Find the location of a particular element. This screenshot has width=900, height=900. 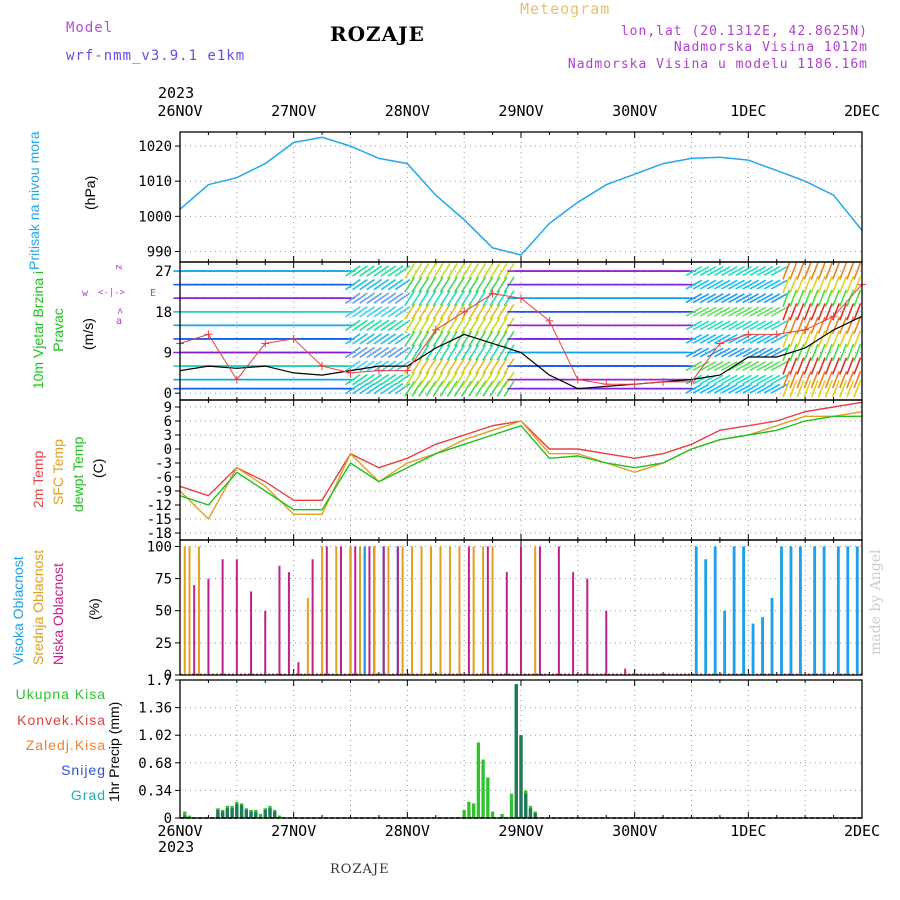

panel-frame is located at coordinates (521, 607).